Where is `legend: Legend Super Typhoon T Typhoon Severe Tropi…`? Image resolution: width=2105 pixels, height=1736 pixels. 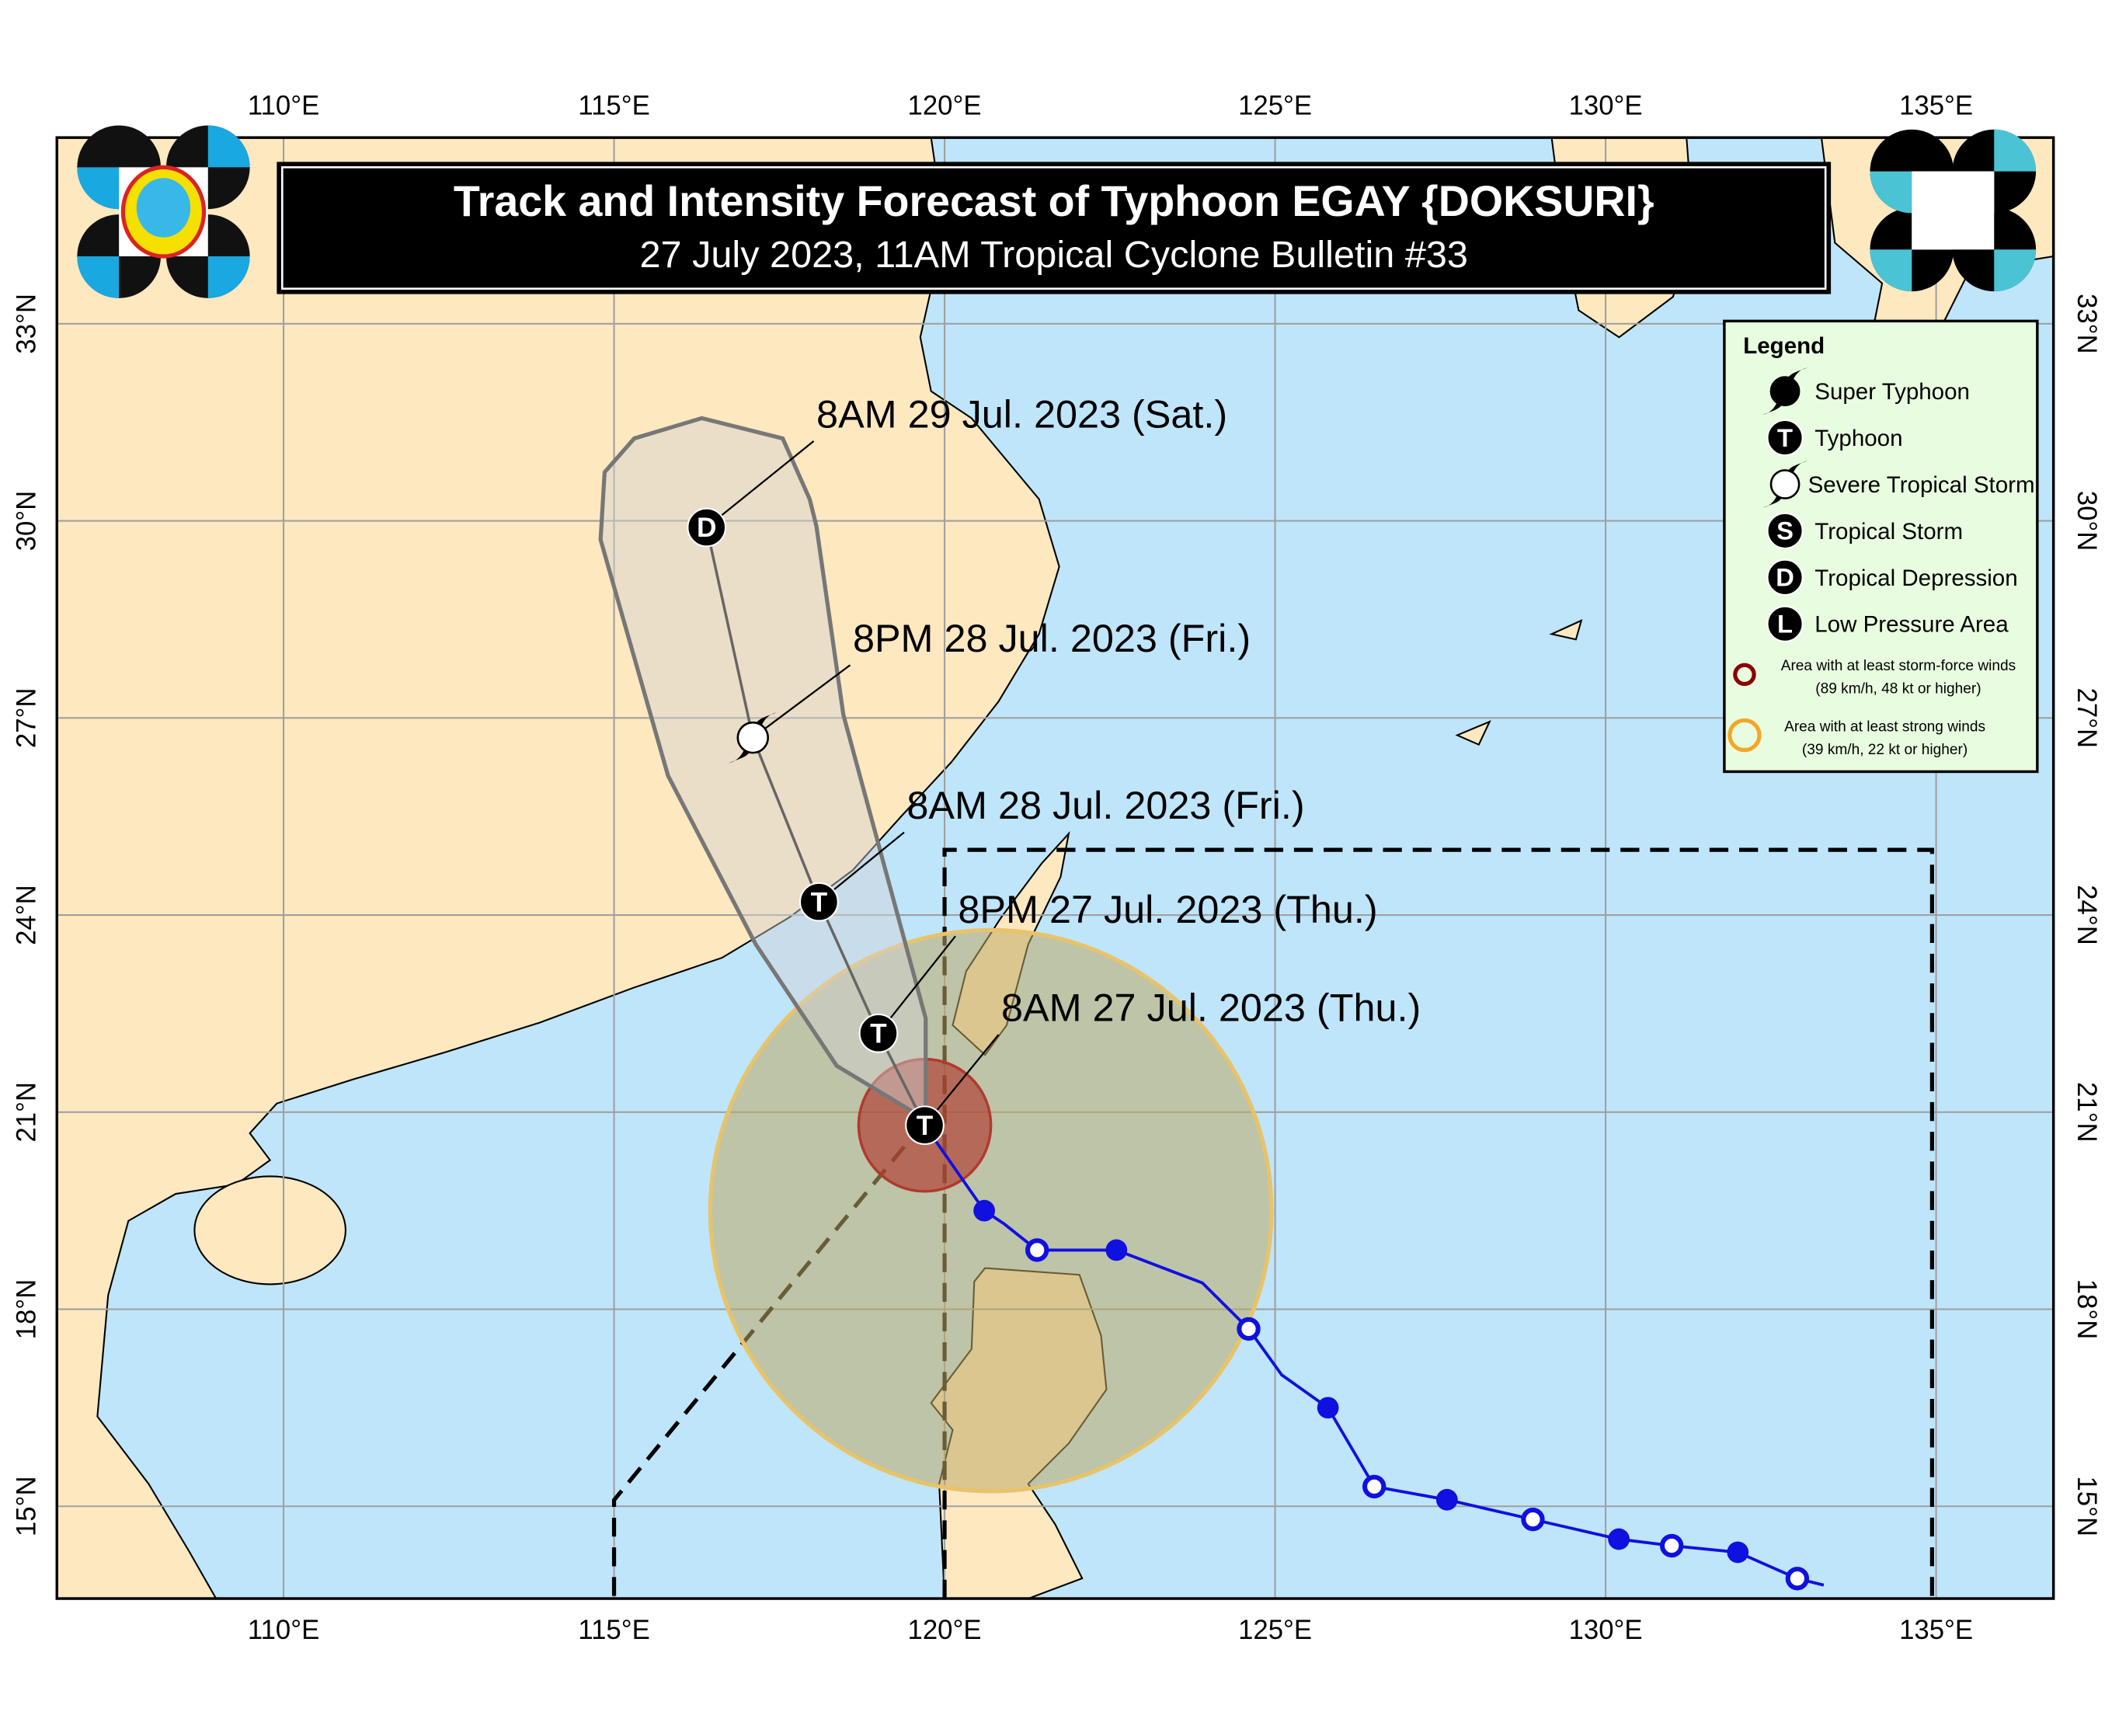
legend: Legend Super Typhoon T Typhoon Severe Tropi… is located at coordinates (1881, 546).